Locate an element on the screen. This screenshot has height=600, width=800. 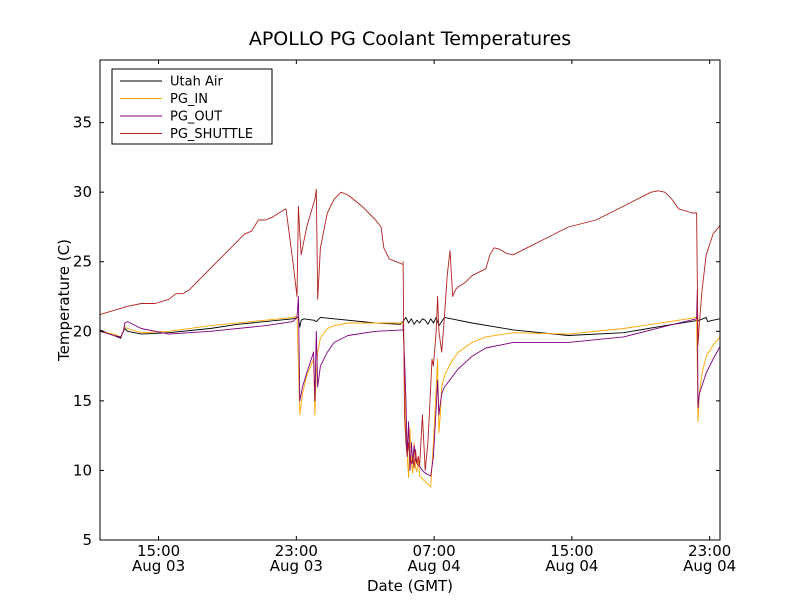
y-tick-label: 10 is located at coordinates (82, 470).